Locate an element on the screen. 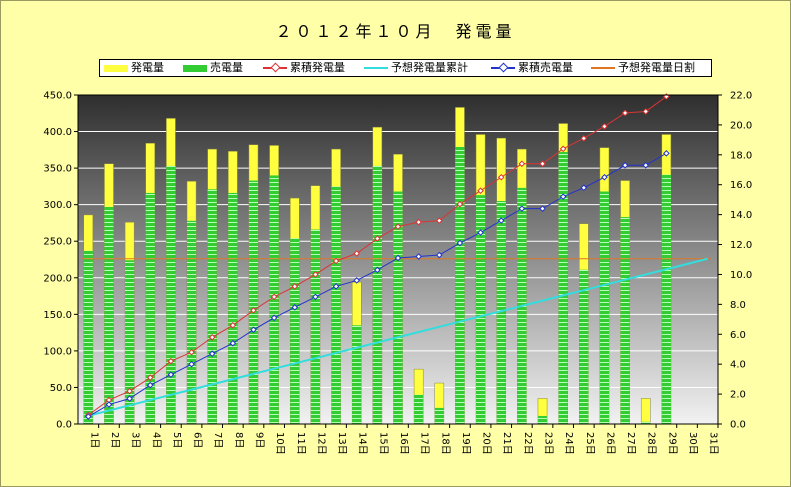 The width and height of the screenshot is (791, 487). y2-tick-label: 6.0 is located at coordinates (738, 335).